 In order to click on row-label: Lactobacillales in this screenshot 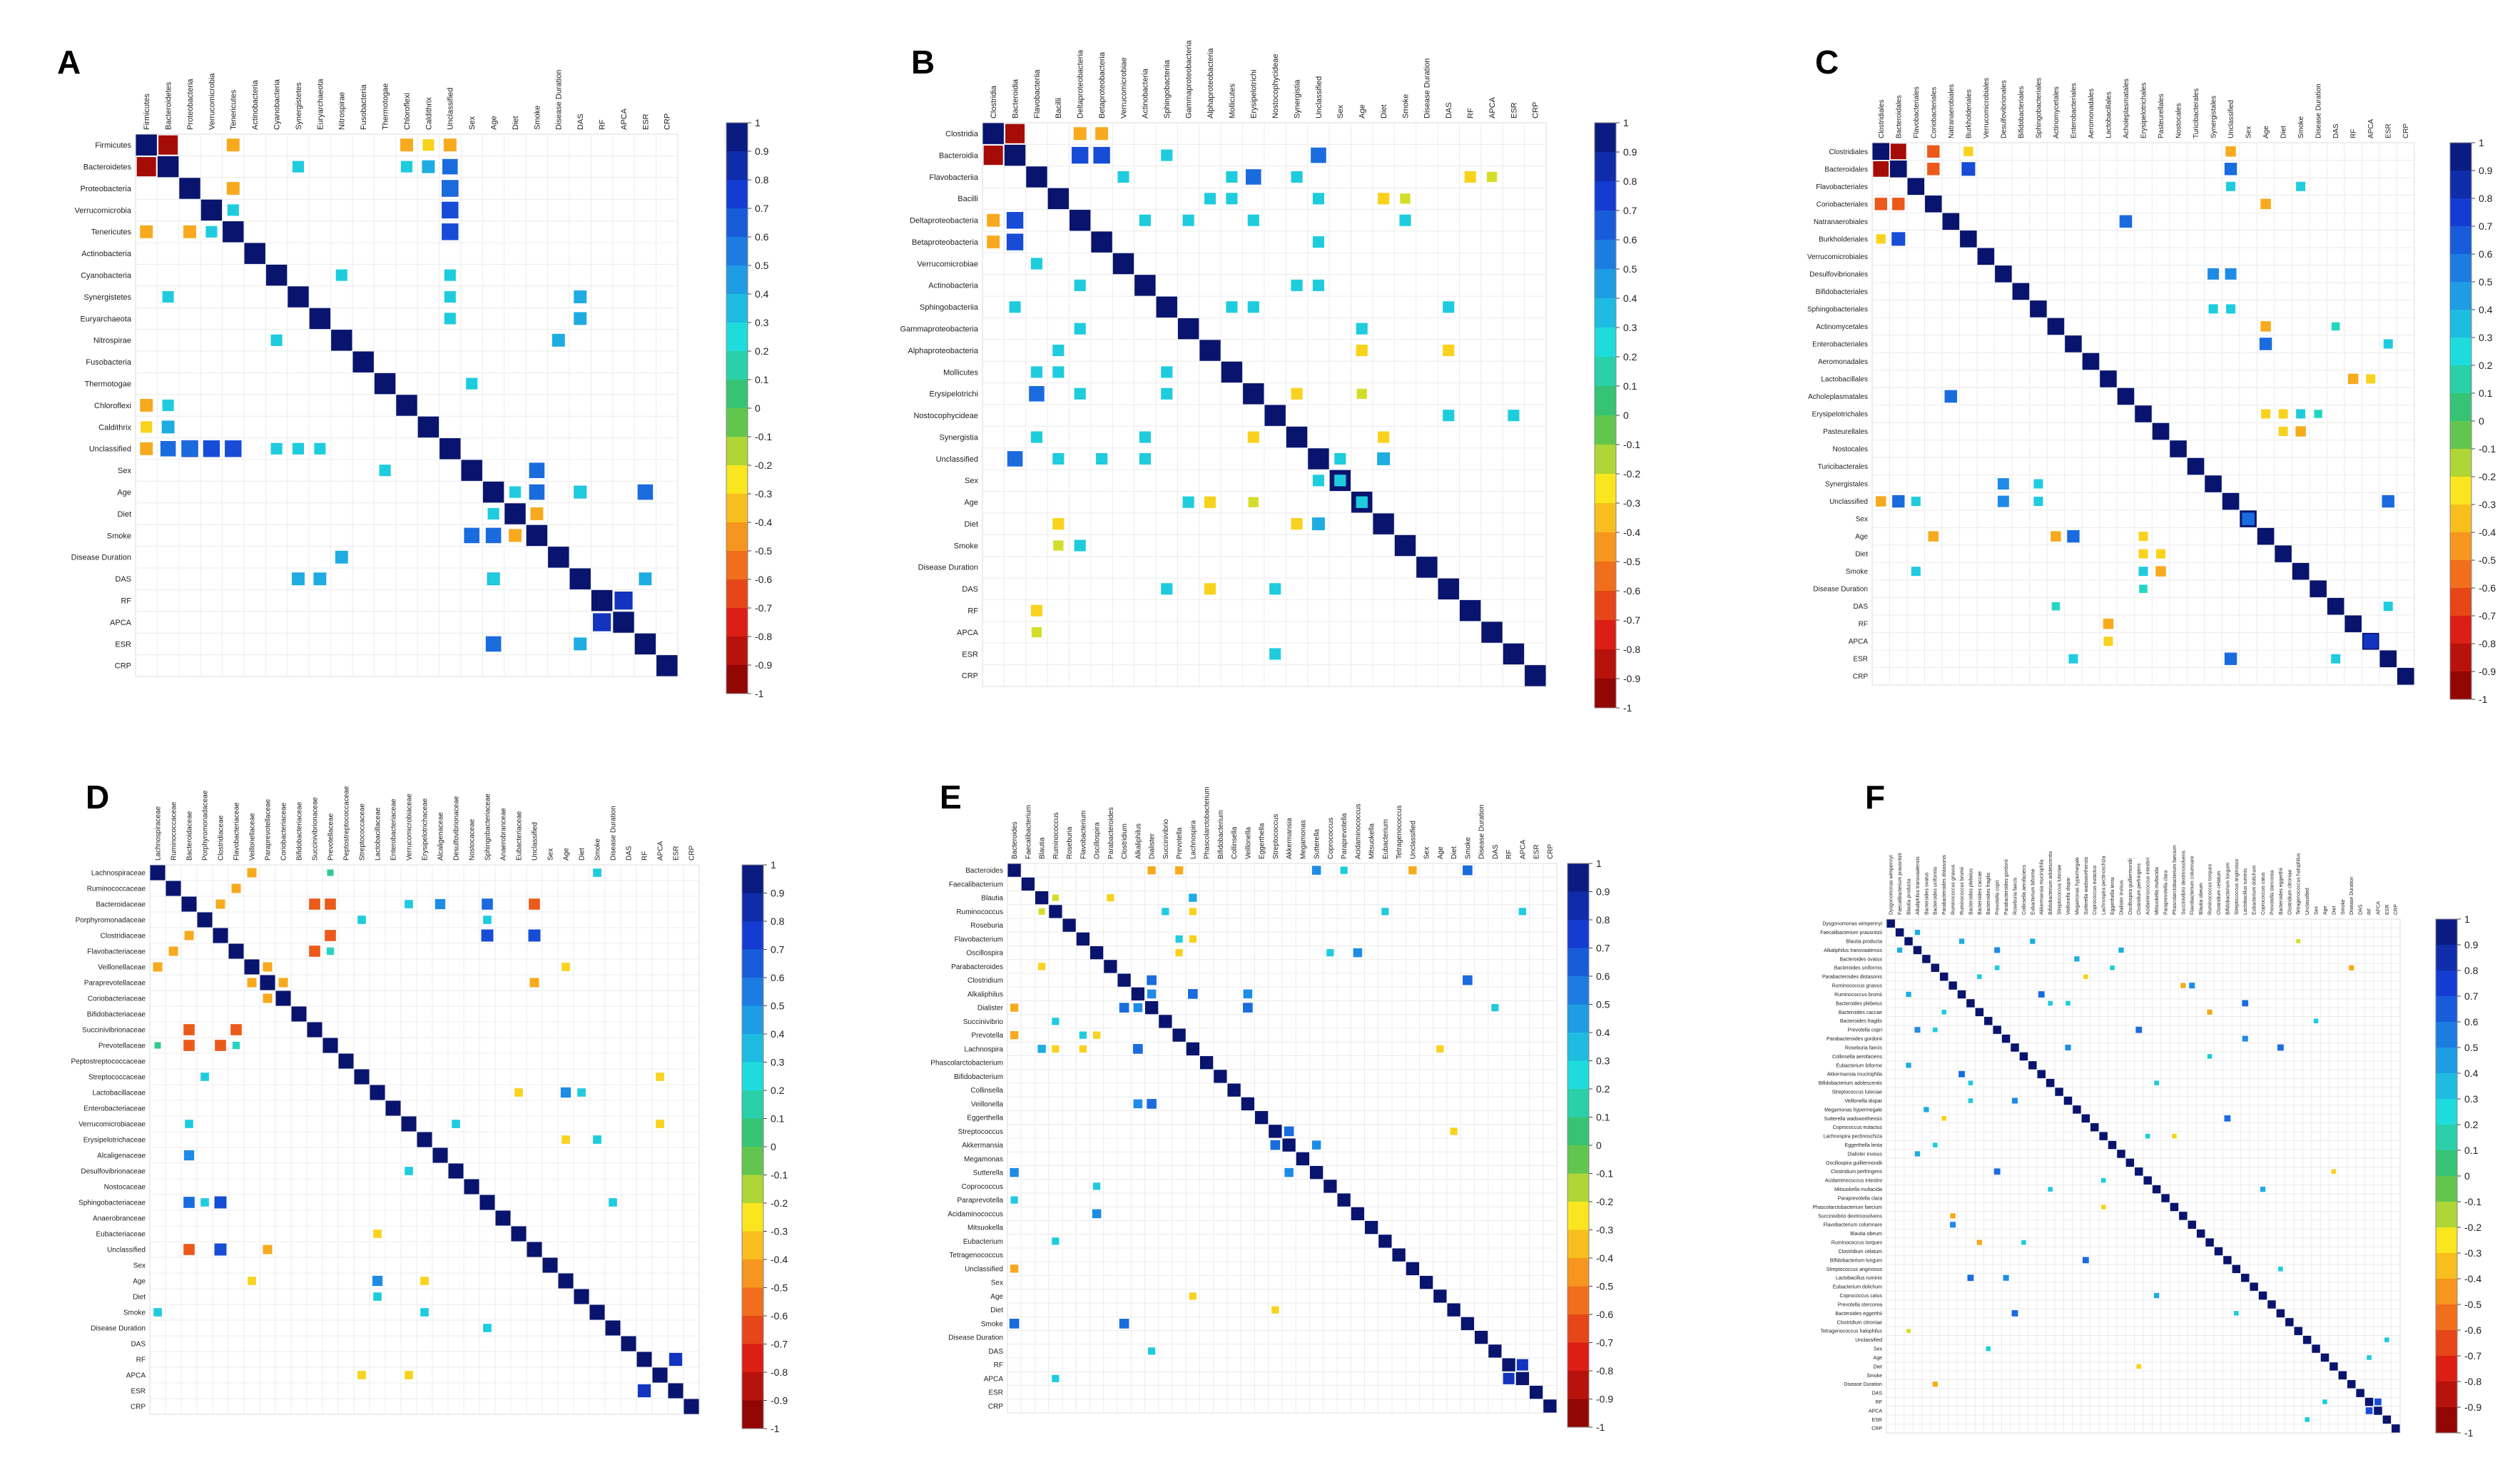, I will do `click(1844, 379)`.